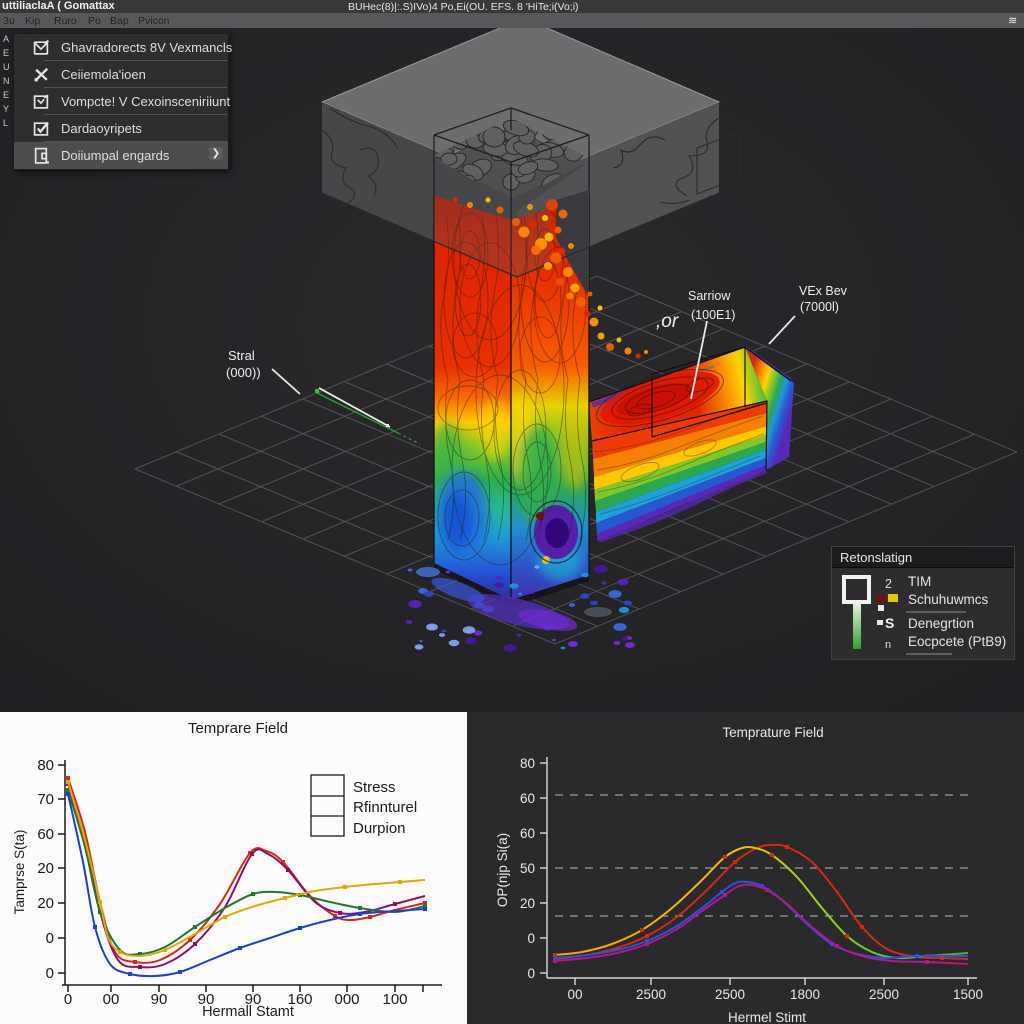 This screenshot has height=1024, width=1024. Describe the element at coordinates (888, 584) in the screenshot. I see `svg-text: 2` at that location.